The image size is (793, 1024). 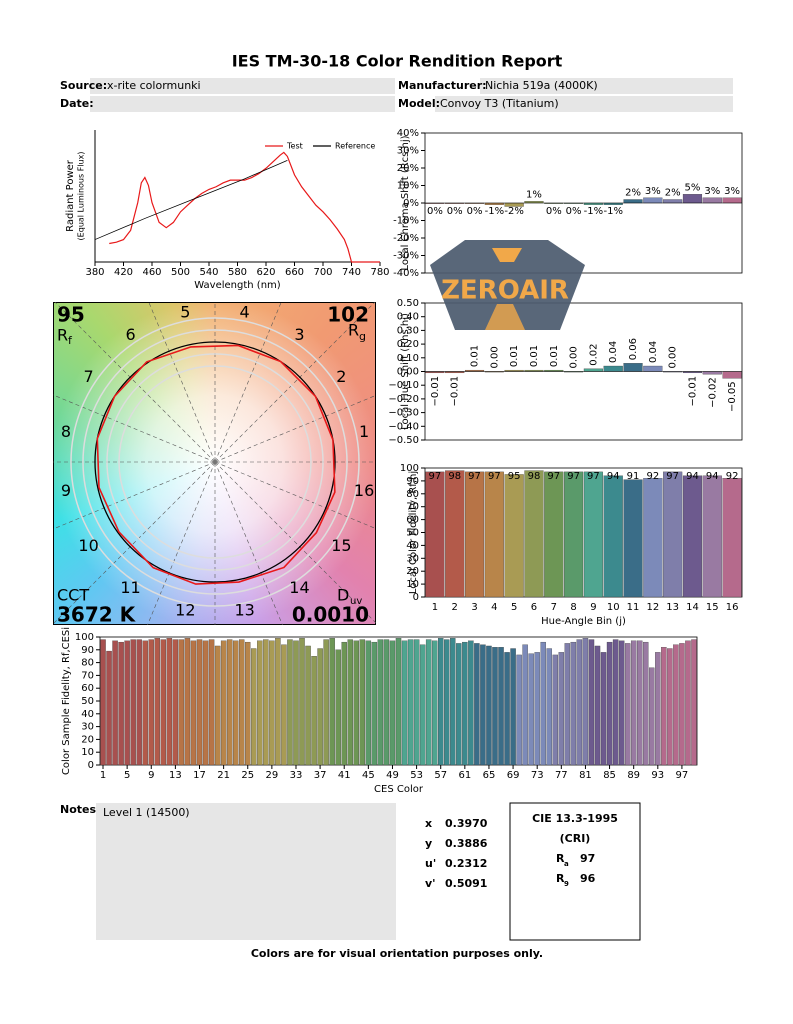 I want to click on value-label: -2%, so click(x=513, y=211).